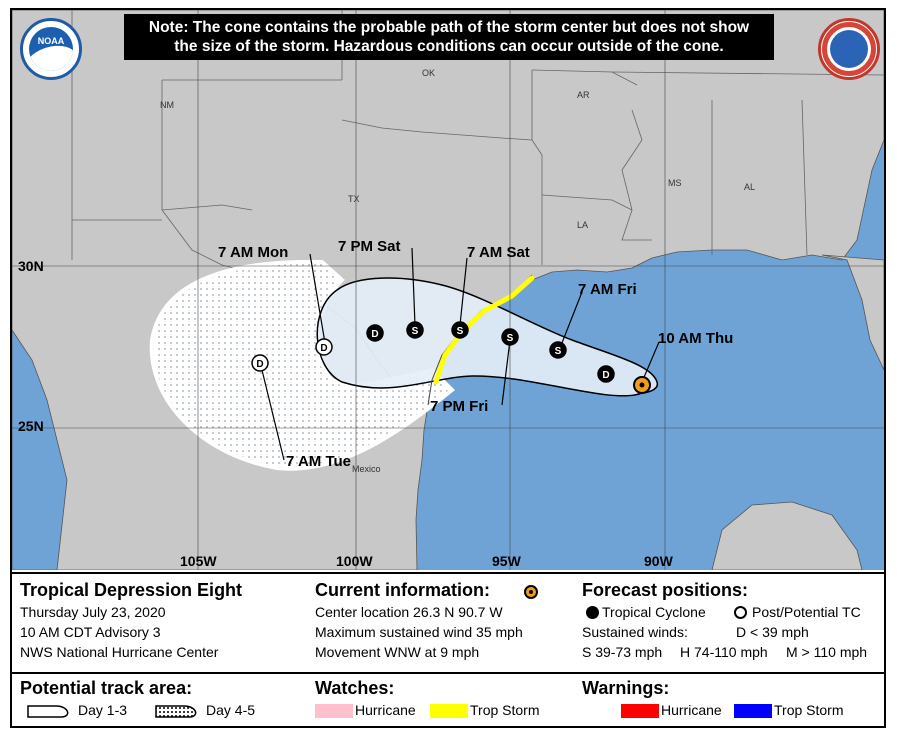 This screenshot has height=736, width=897. I want to click on state-label-la: LA, so click(583, 225).